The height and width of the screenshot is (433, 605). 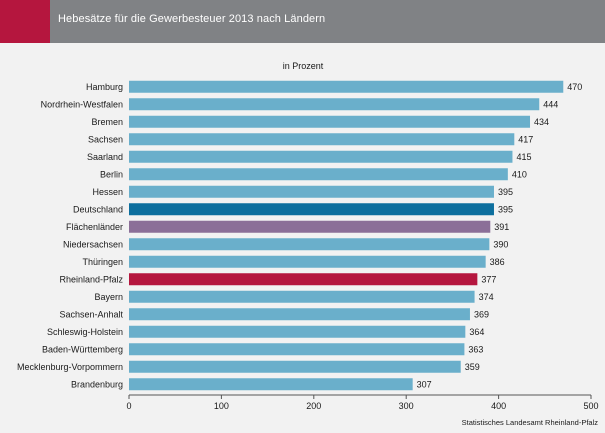 What do you see at coordinates (128, 406) in the screenshot?
I see `x-tick-label-0: 0` at bounding box center [128, 406].